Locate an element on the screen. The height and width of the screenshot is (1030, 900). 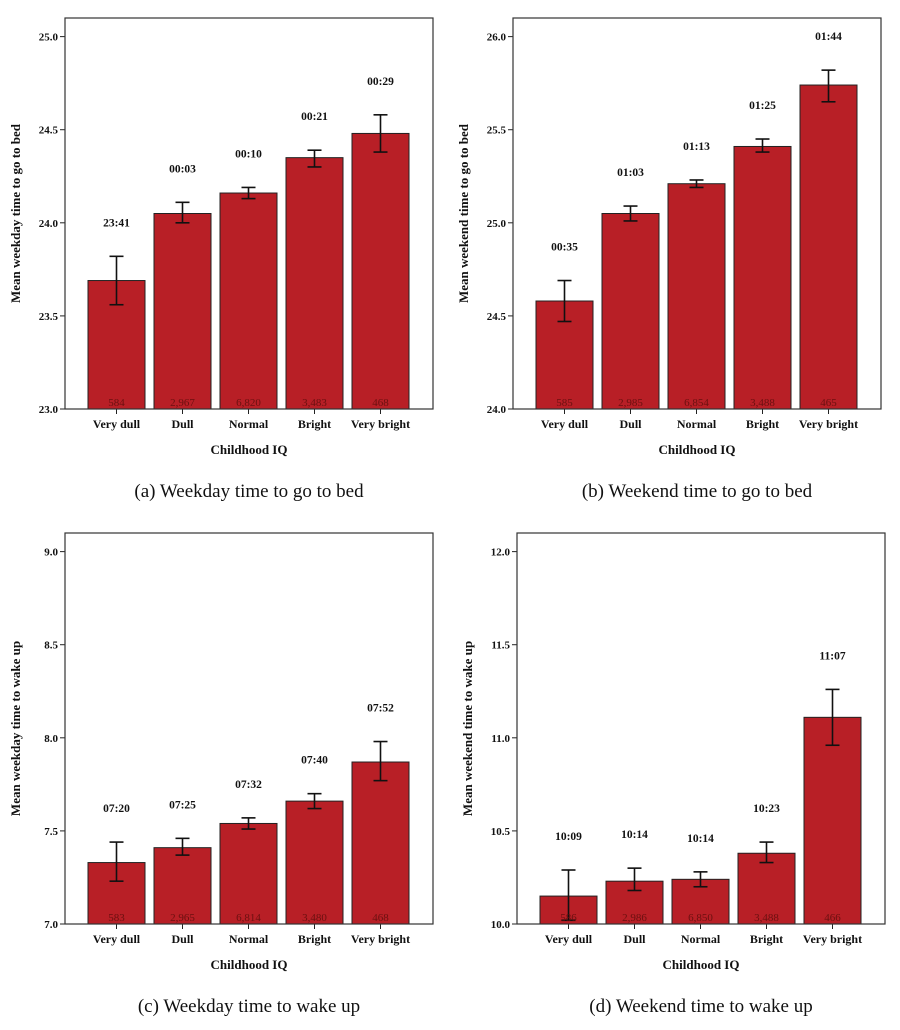
count-label: 2,965 is located at coordinates (182, 918).